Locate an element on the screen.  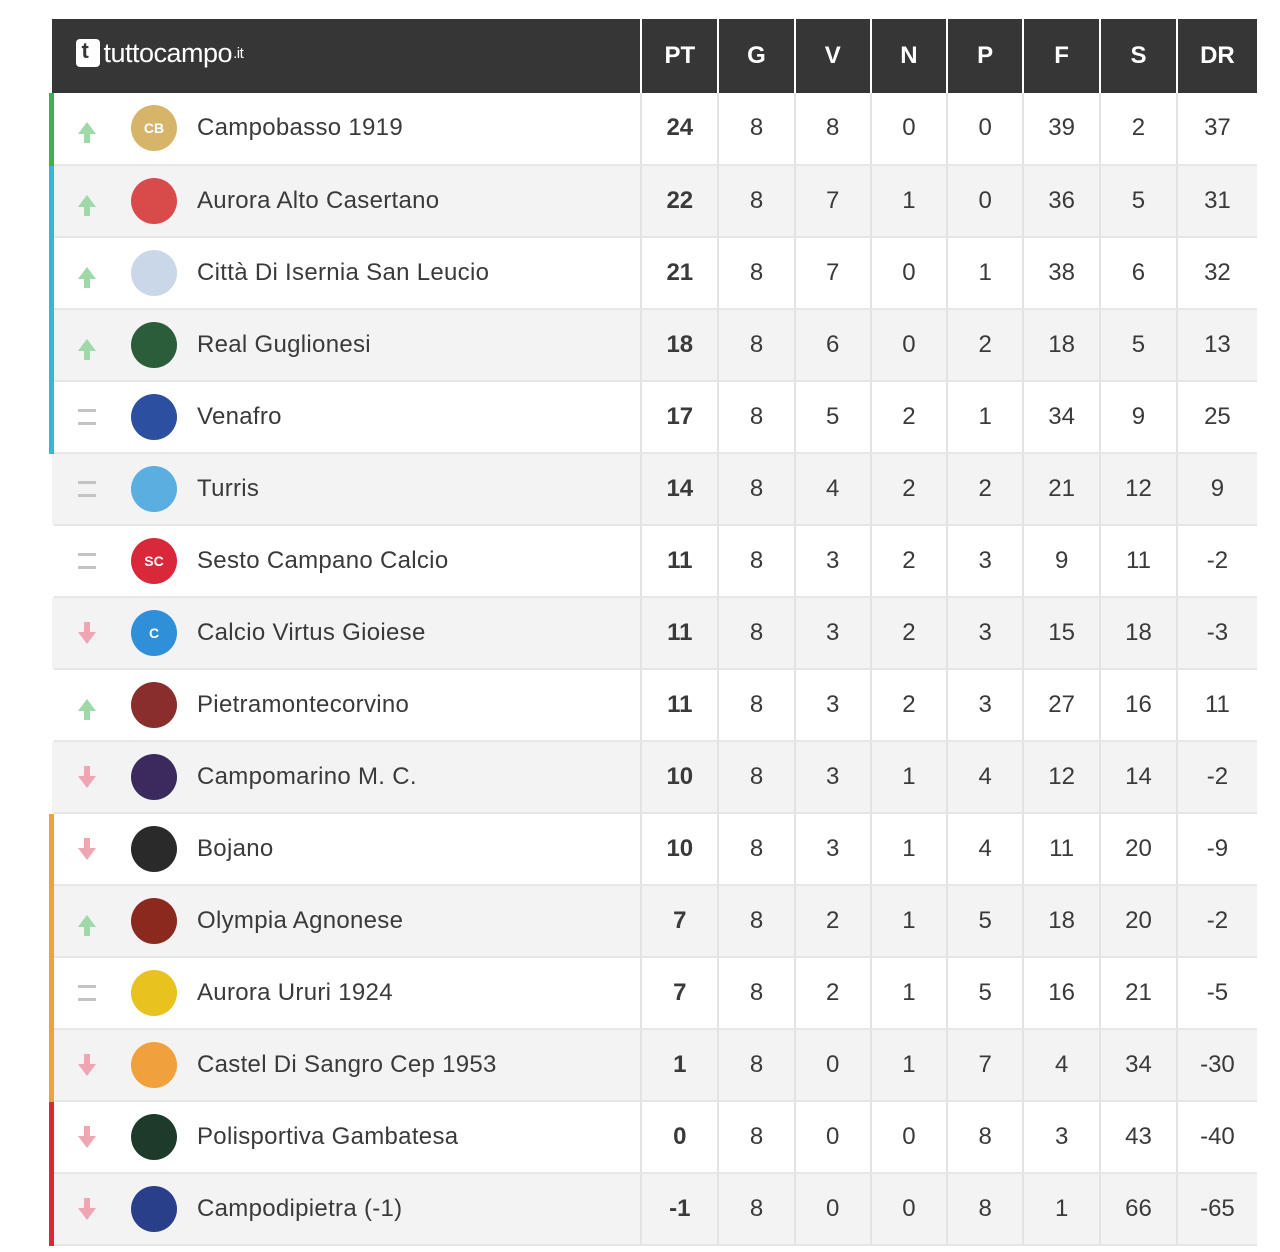
team-name: Città Di Isernia San Leucio is located at coordinates (343, 272).